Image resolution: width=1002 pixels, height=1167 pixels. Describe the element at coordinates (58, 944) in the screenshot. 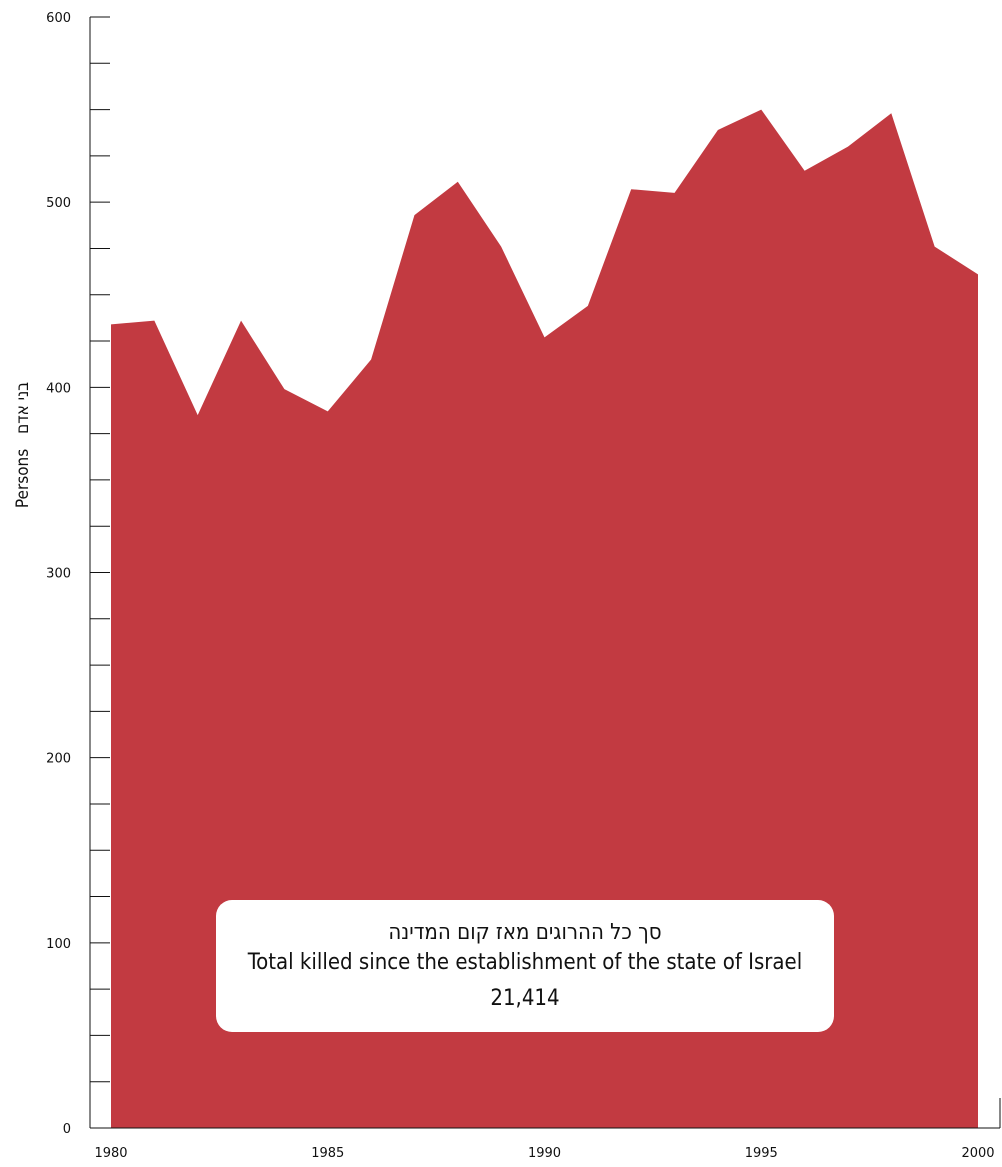

I see `y-tick-label: 100` at that location.